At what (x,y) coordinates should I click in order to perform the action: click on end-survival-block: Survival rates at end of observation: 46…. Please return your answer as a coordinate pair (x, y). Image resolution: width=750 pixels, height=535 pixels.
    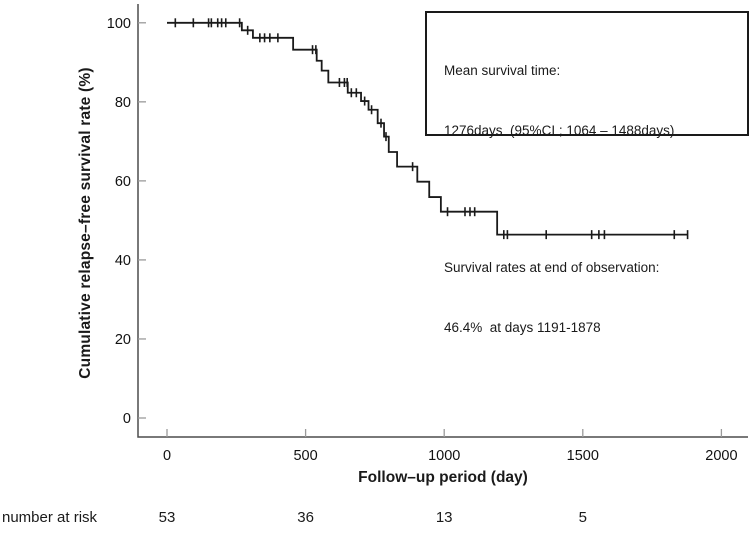
    Looking at the image, I should click on (595, 298).